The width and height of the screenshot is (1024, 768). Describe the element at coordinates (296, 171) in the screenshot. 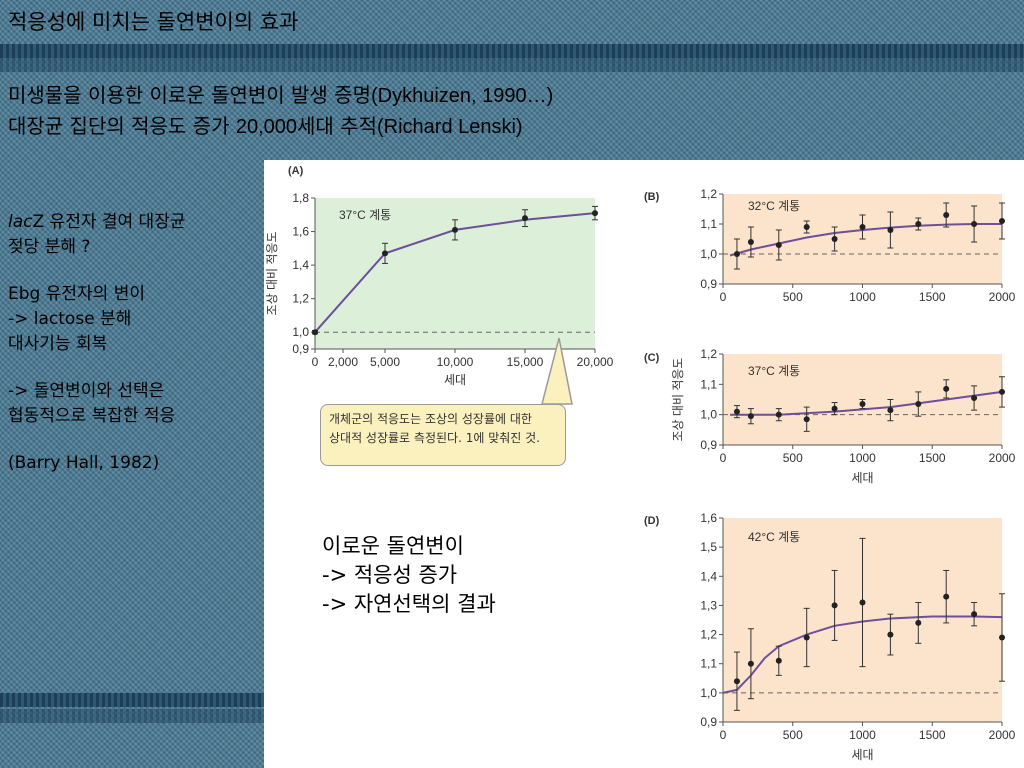

I see `panel-letter: (A)` at that location.